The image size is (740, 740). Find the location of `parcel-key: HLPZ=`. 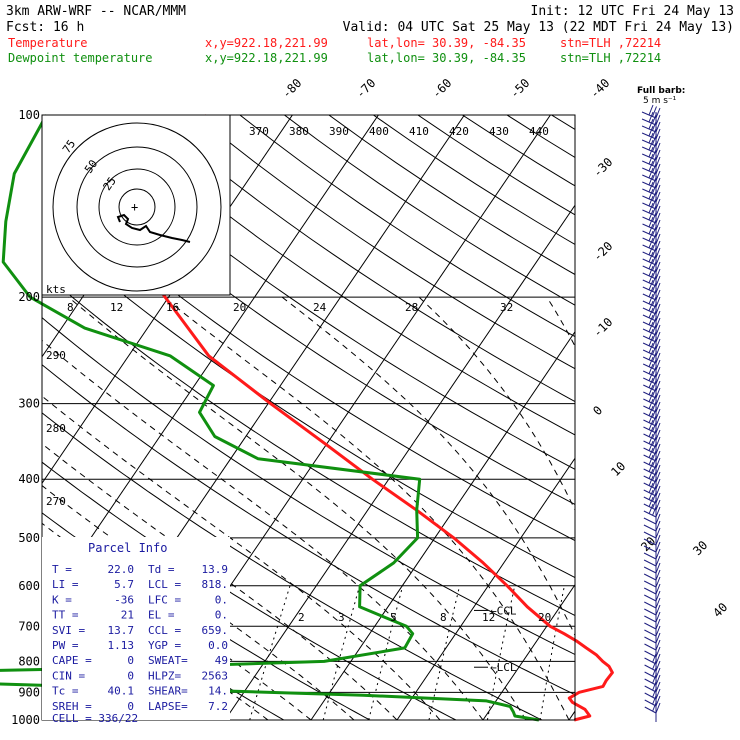

parcel-key: HLPZ= is located at coordinates (164, 675).